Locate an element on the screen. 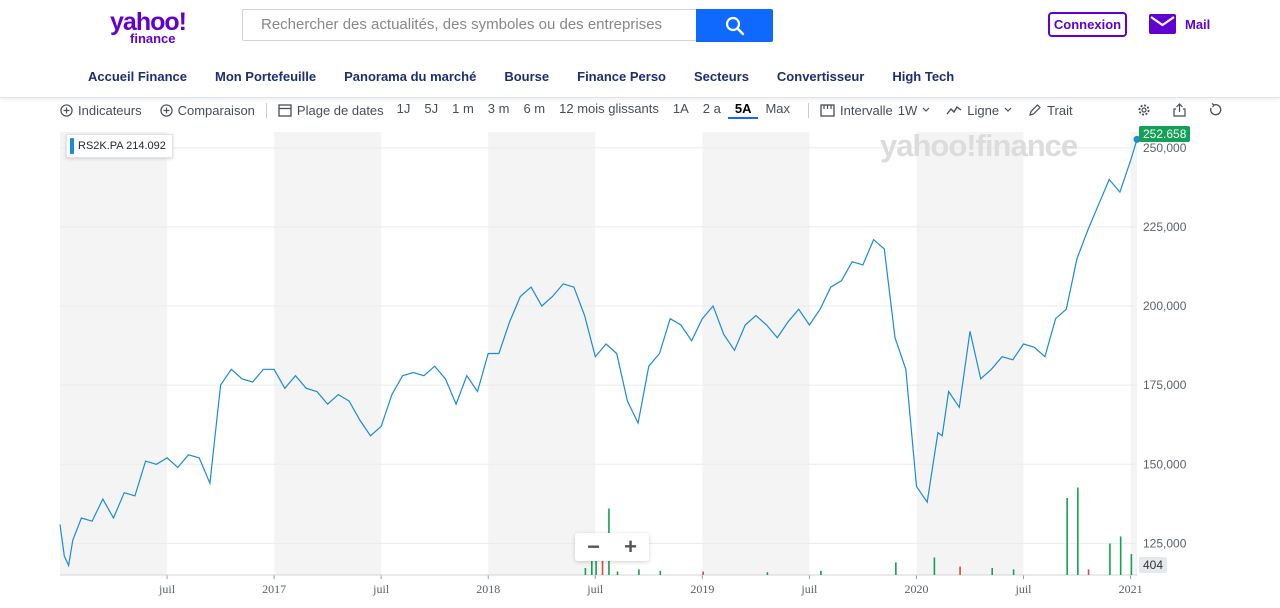 The width and height of the screenshot is (1280, 608). comparison-label: Comparaison is located at coordinates (216, 110).